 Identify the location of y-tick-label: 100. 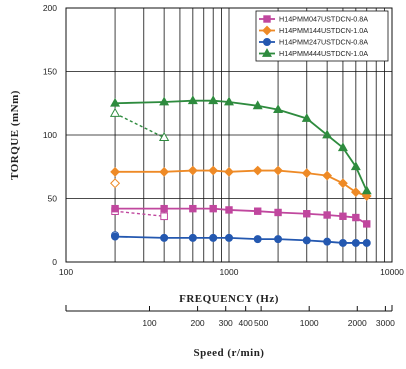
(50, 135).